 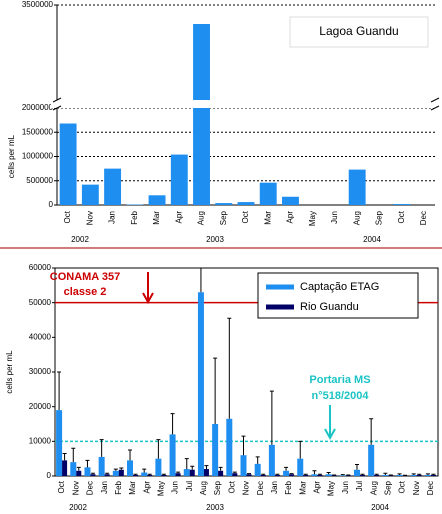 I want to click on annotation: CONAMA 357, so click(x=85, y=277).